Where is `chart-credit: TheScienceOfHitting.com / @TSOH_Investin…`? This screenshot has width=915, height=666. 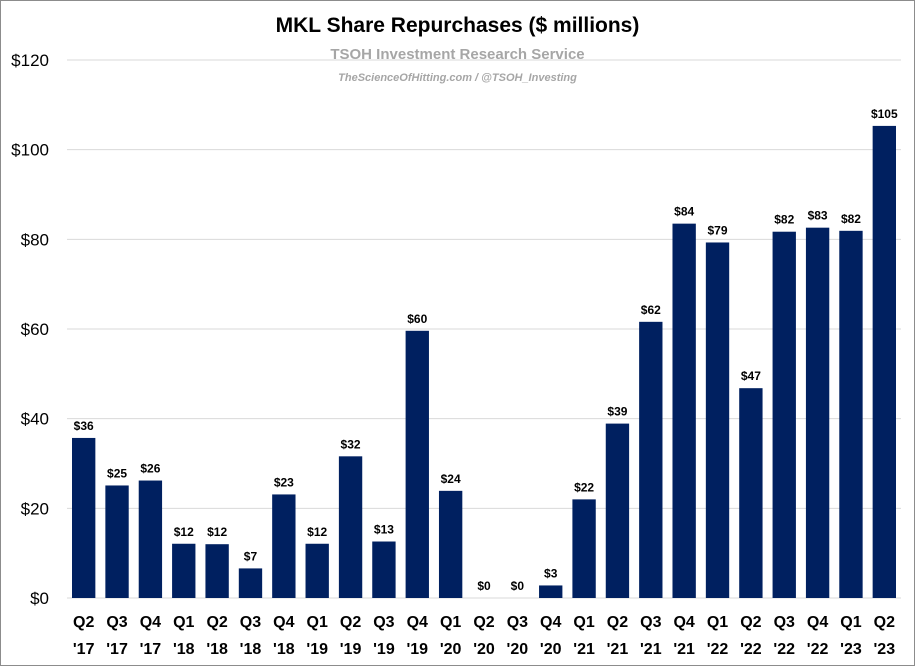
chart-credit: TheScienceOfHitting.com / @TSOH_Investin… is located at coordinates (457, 78).